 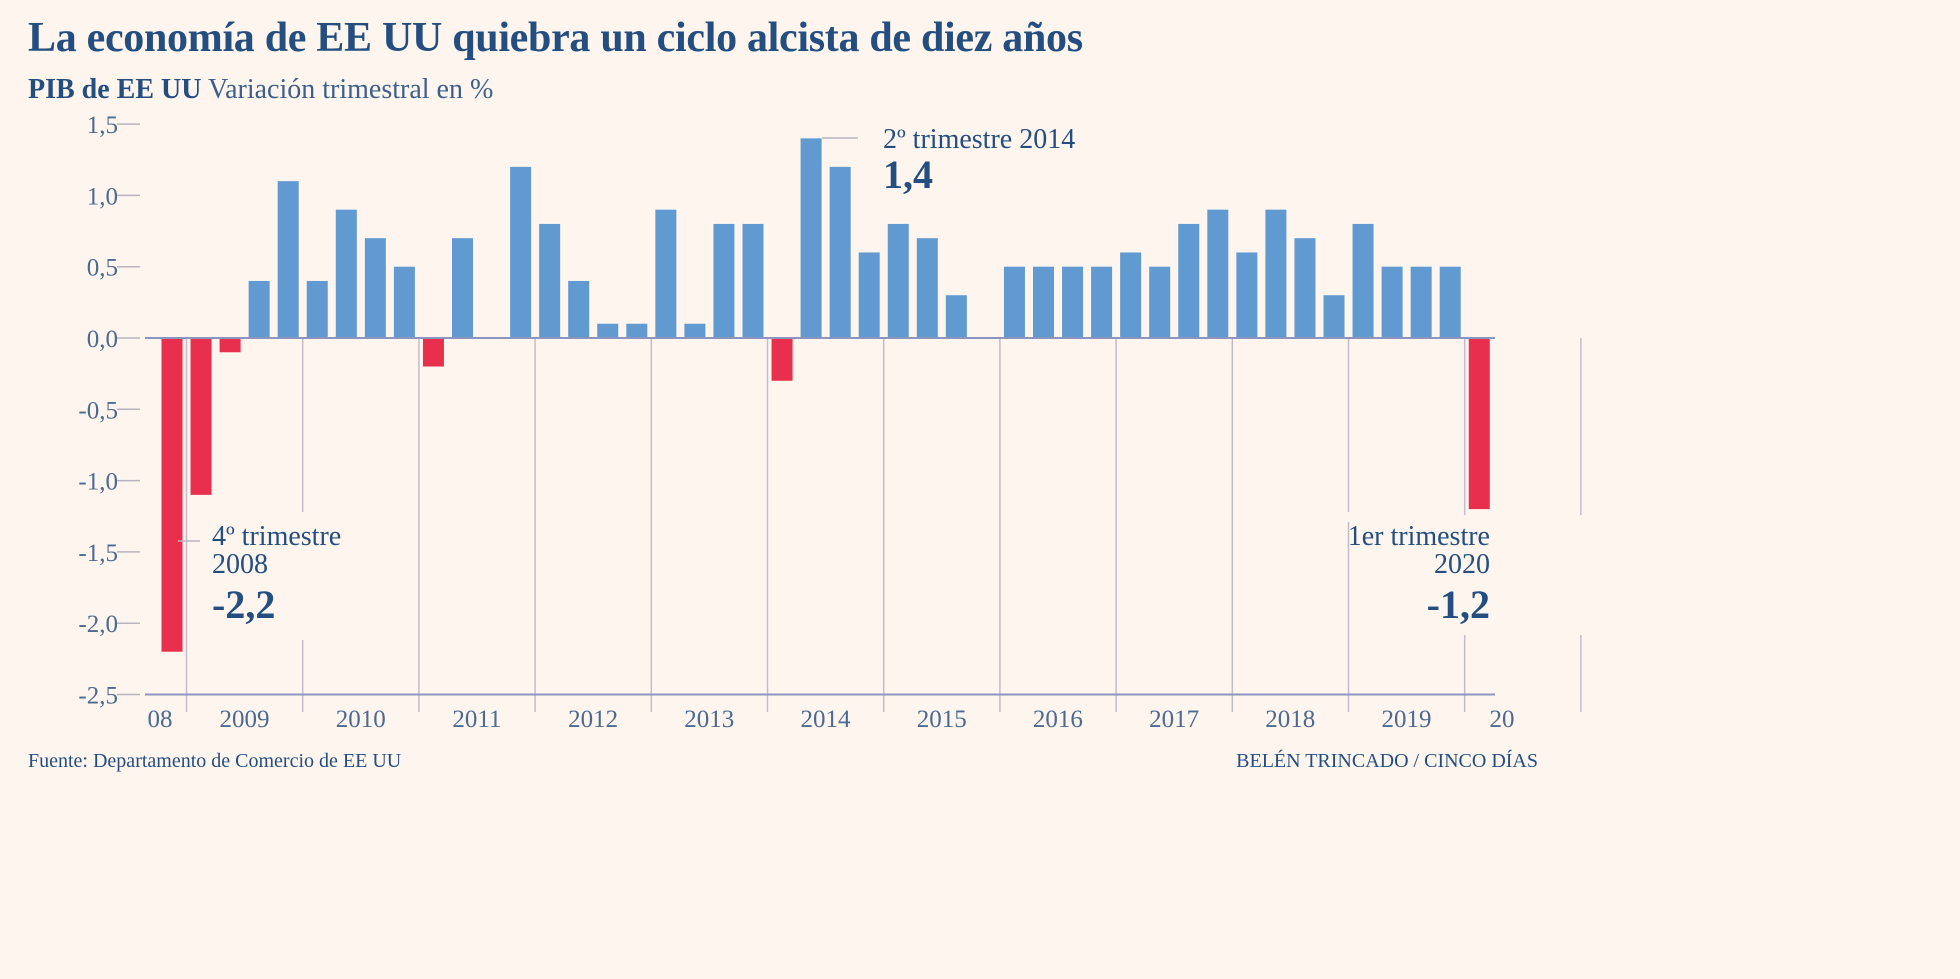 I want to click on bar-2009-t3, so click(x=259, y=309).